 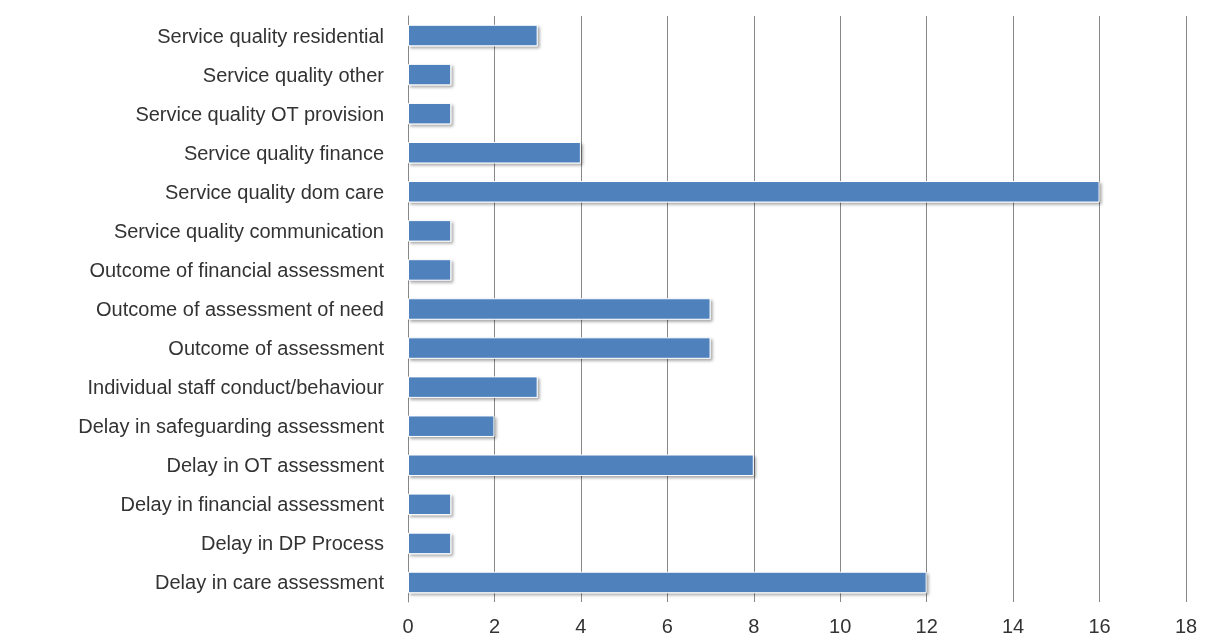 I want to click on y-tick-label: Service quality finance, so click(x=283, y=152).